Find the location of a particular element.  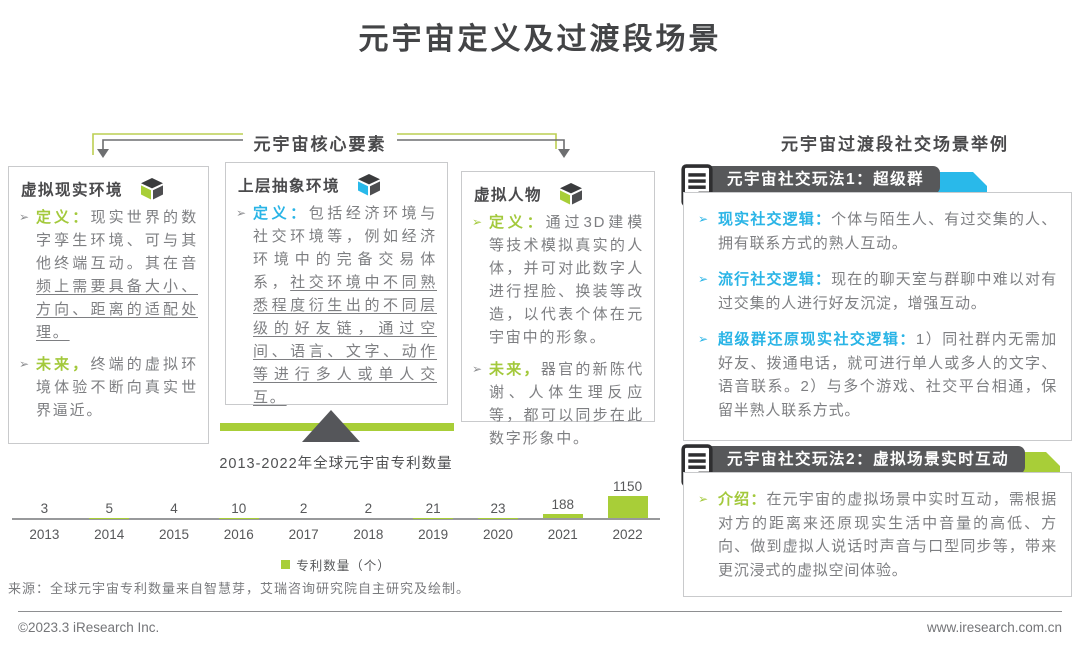

bar-value-label: 10 is located at coordinates (239, 508).